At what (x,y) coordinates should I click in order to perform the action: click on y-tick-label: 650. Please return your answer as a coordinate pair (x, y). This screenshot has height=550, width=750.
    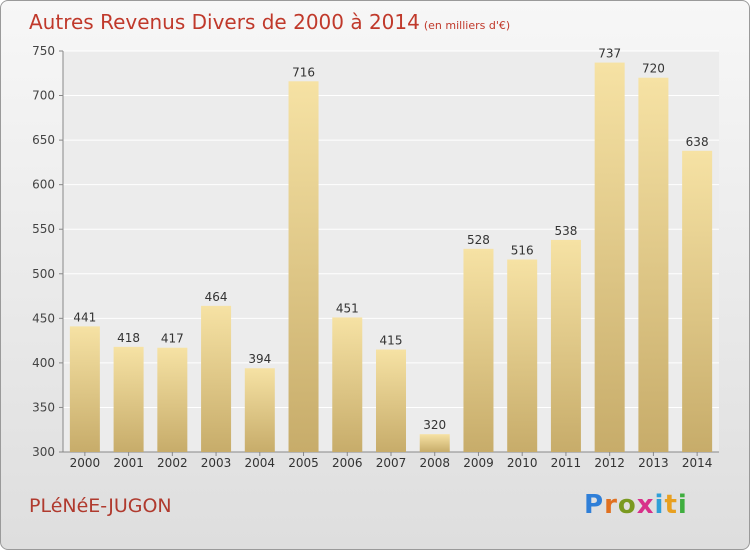
    Looking at the image, I should click on (43, 140).